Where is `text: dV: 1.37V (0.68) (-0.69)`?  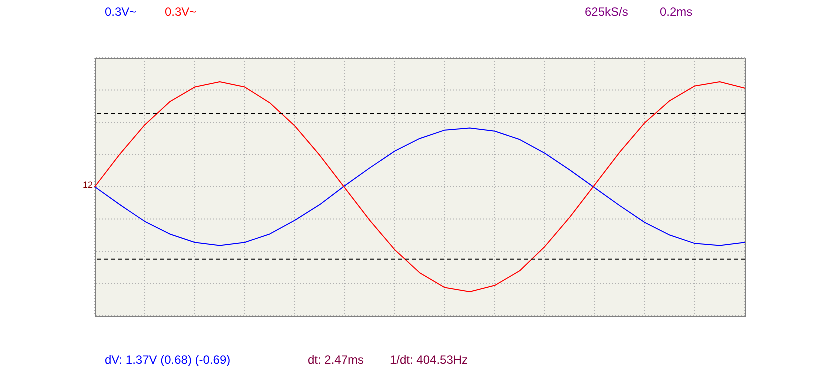 text: dV: 1.37V (0.68) (-0.69) is located at coordinates (168, 360).